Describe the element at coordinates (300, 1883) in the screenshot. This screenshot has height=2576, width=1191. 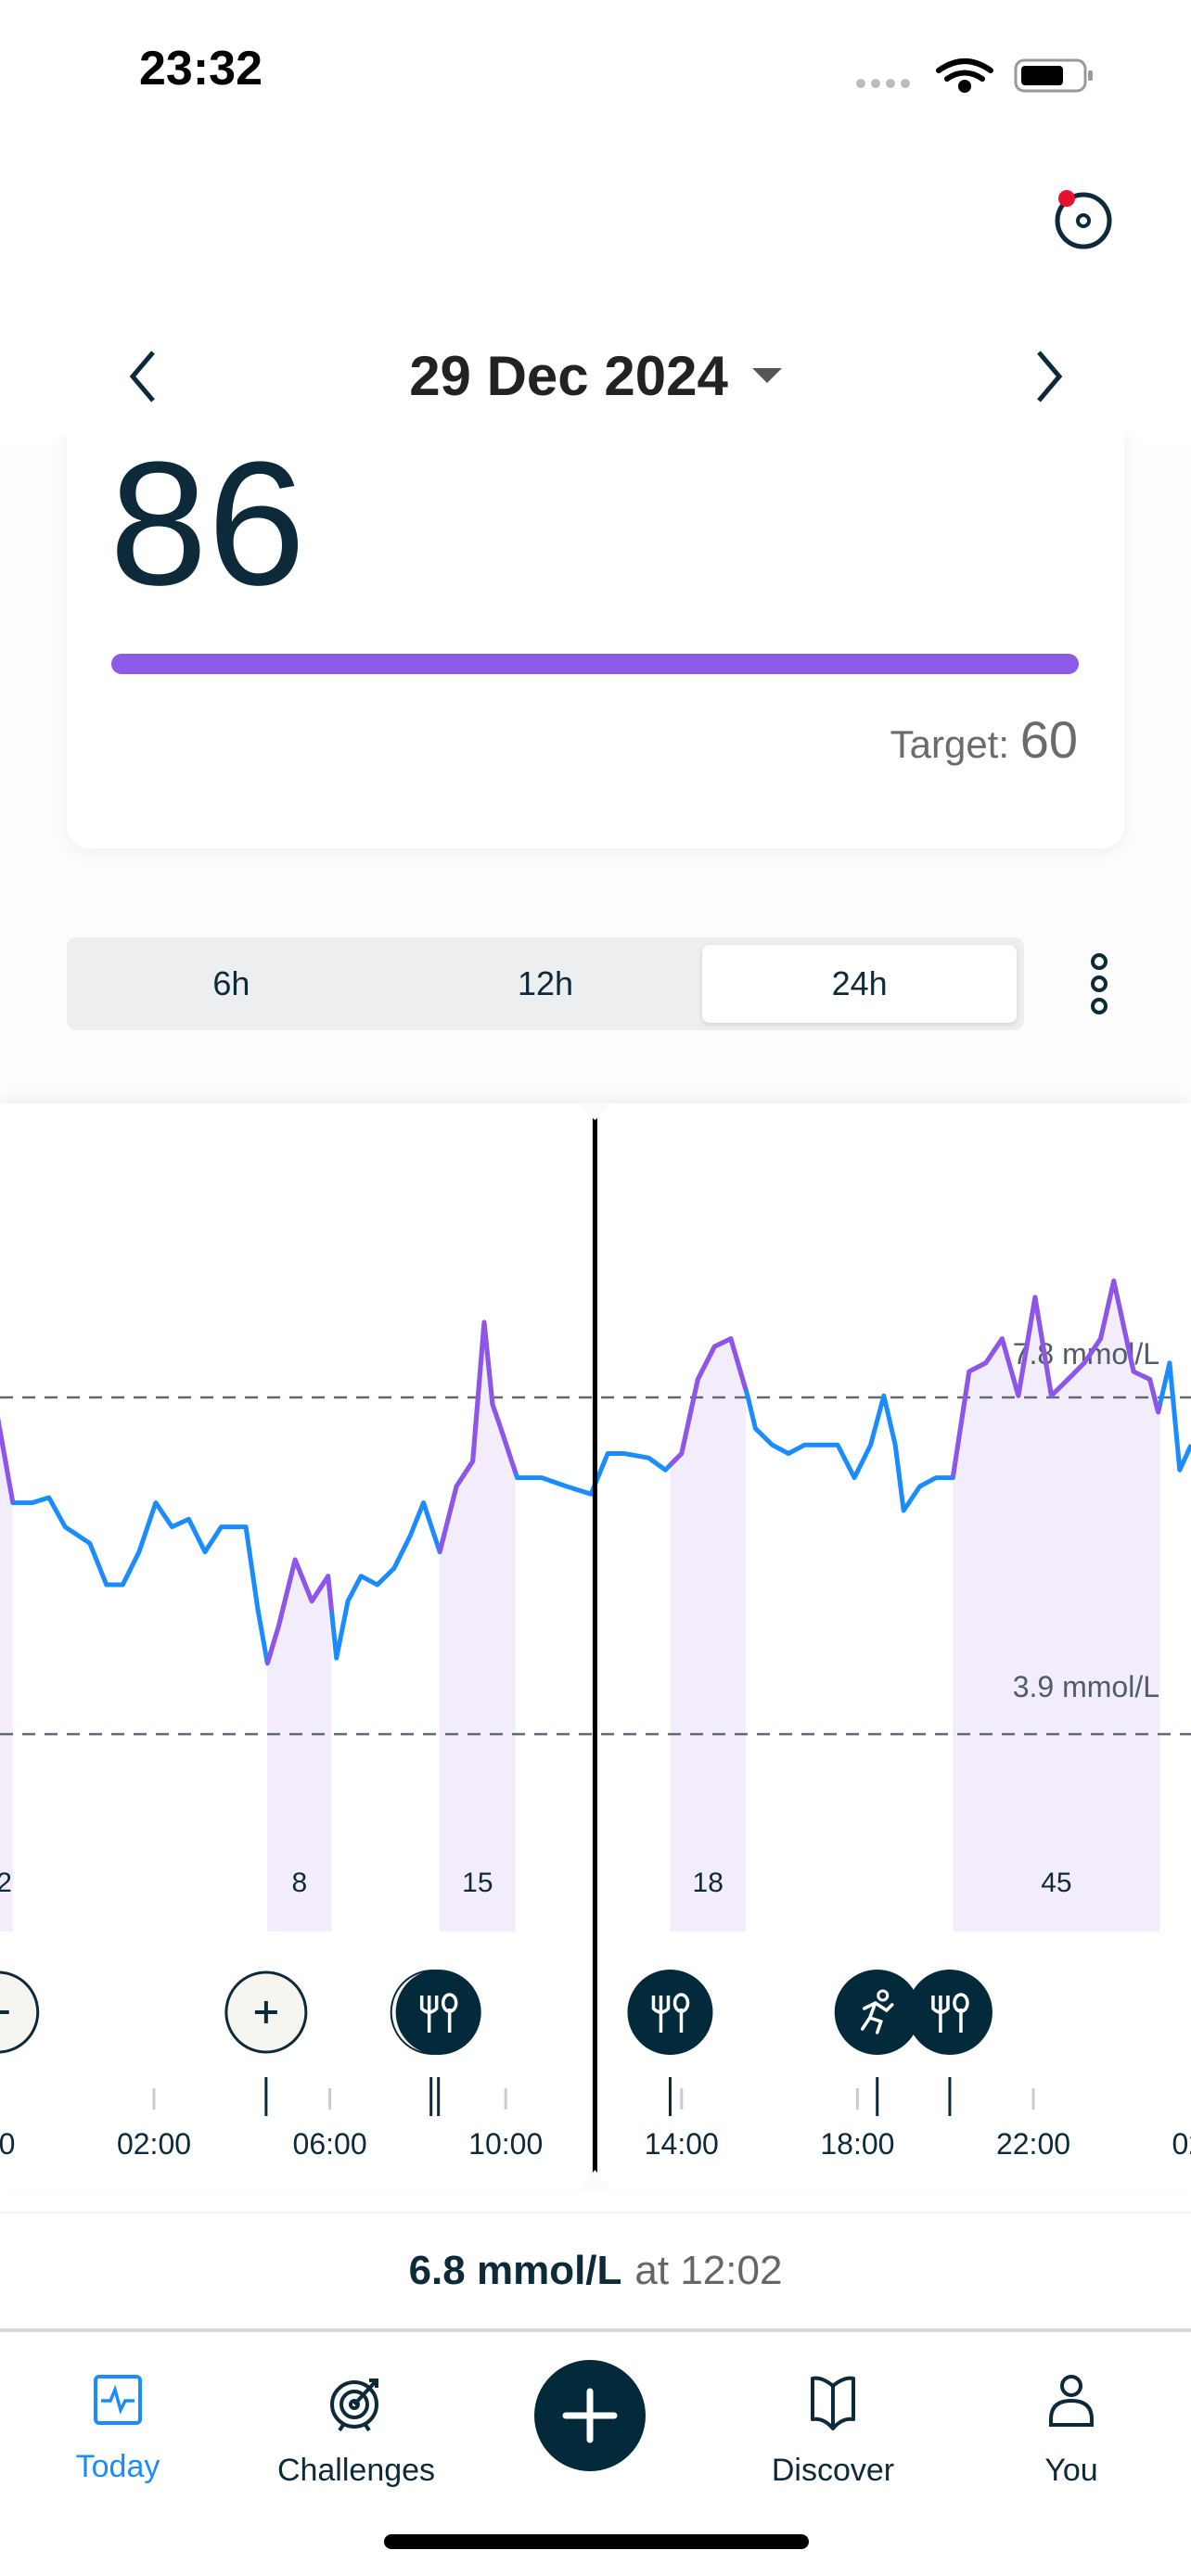
I see `spike-score-label: 8` at that location.